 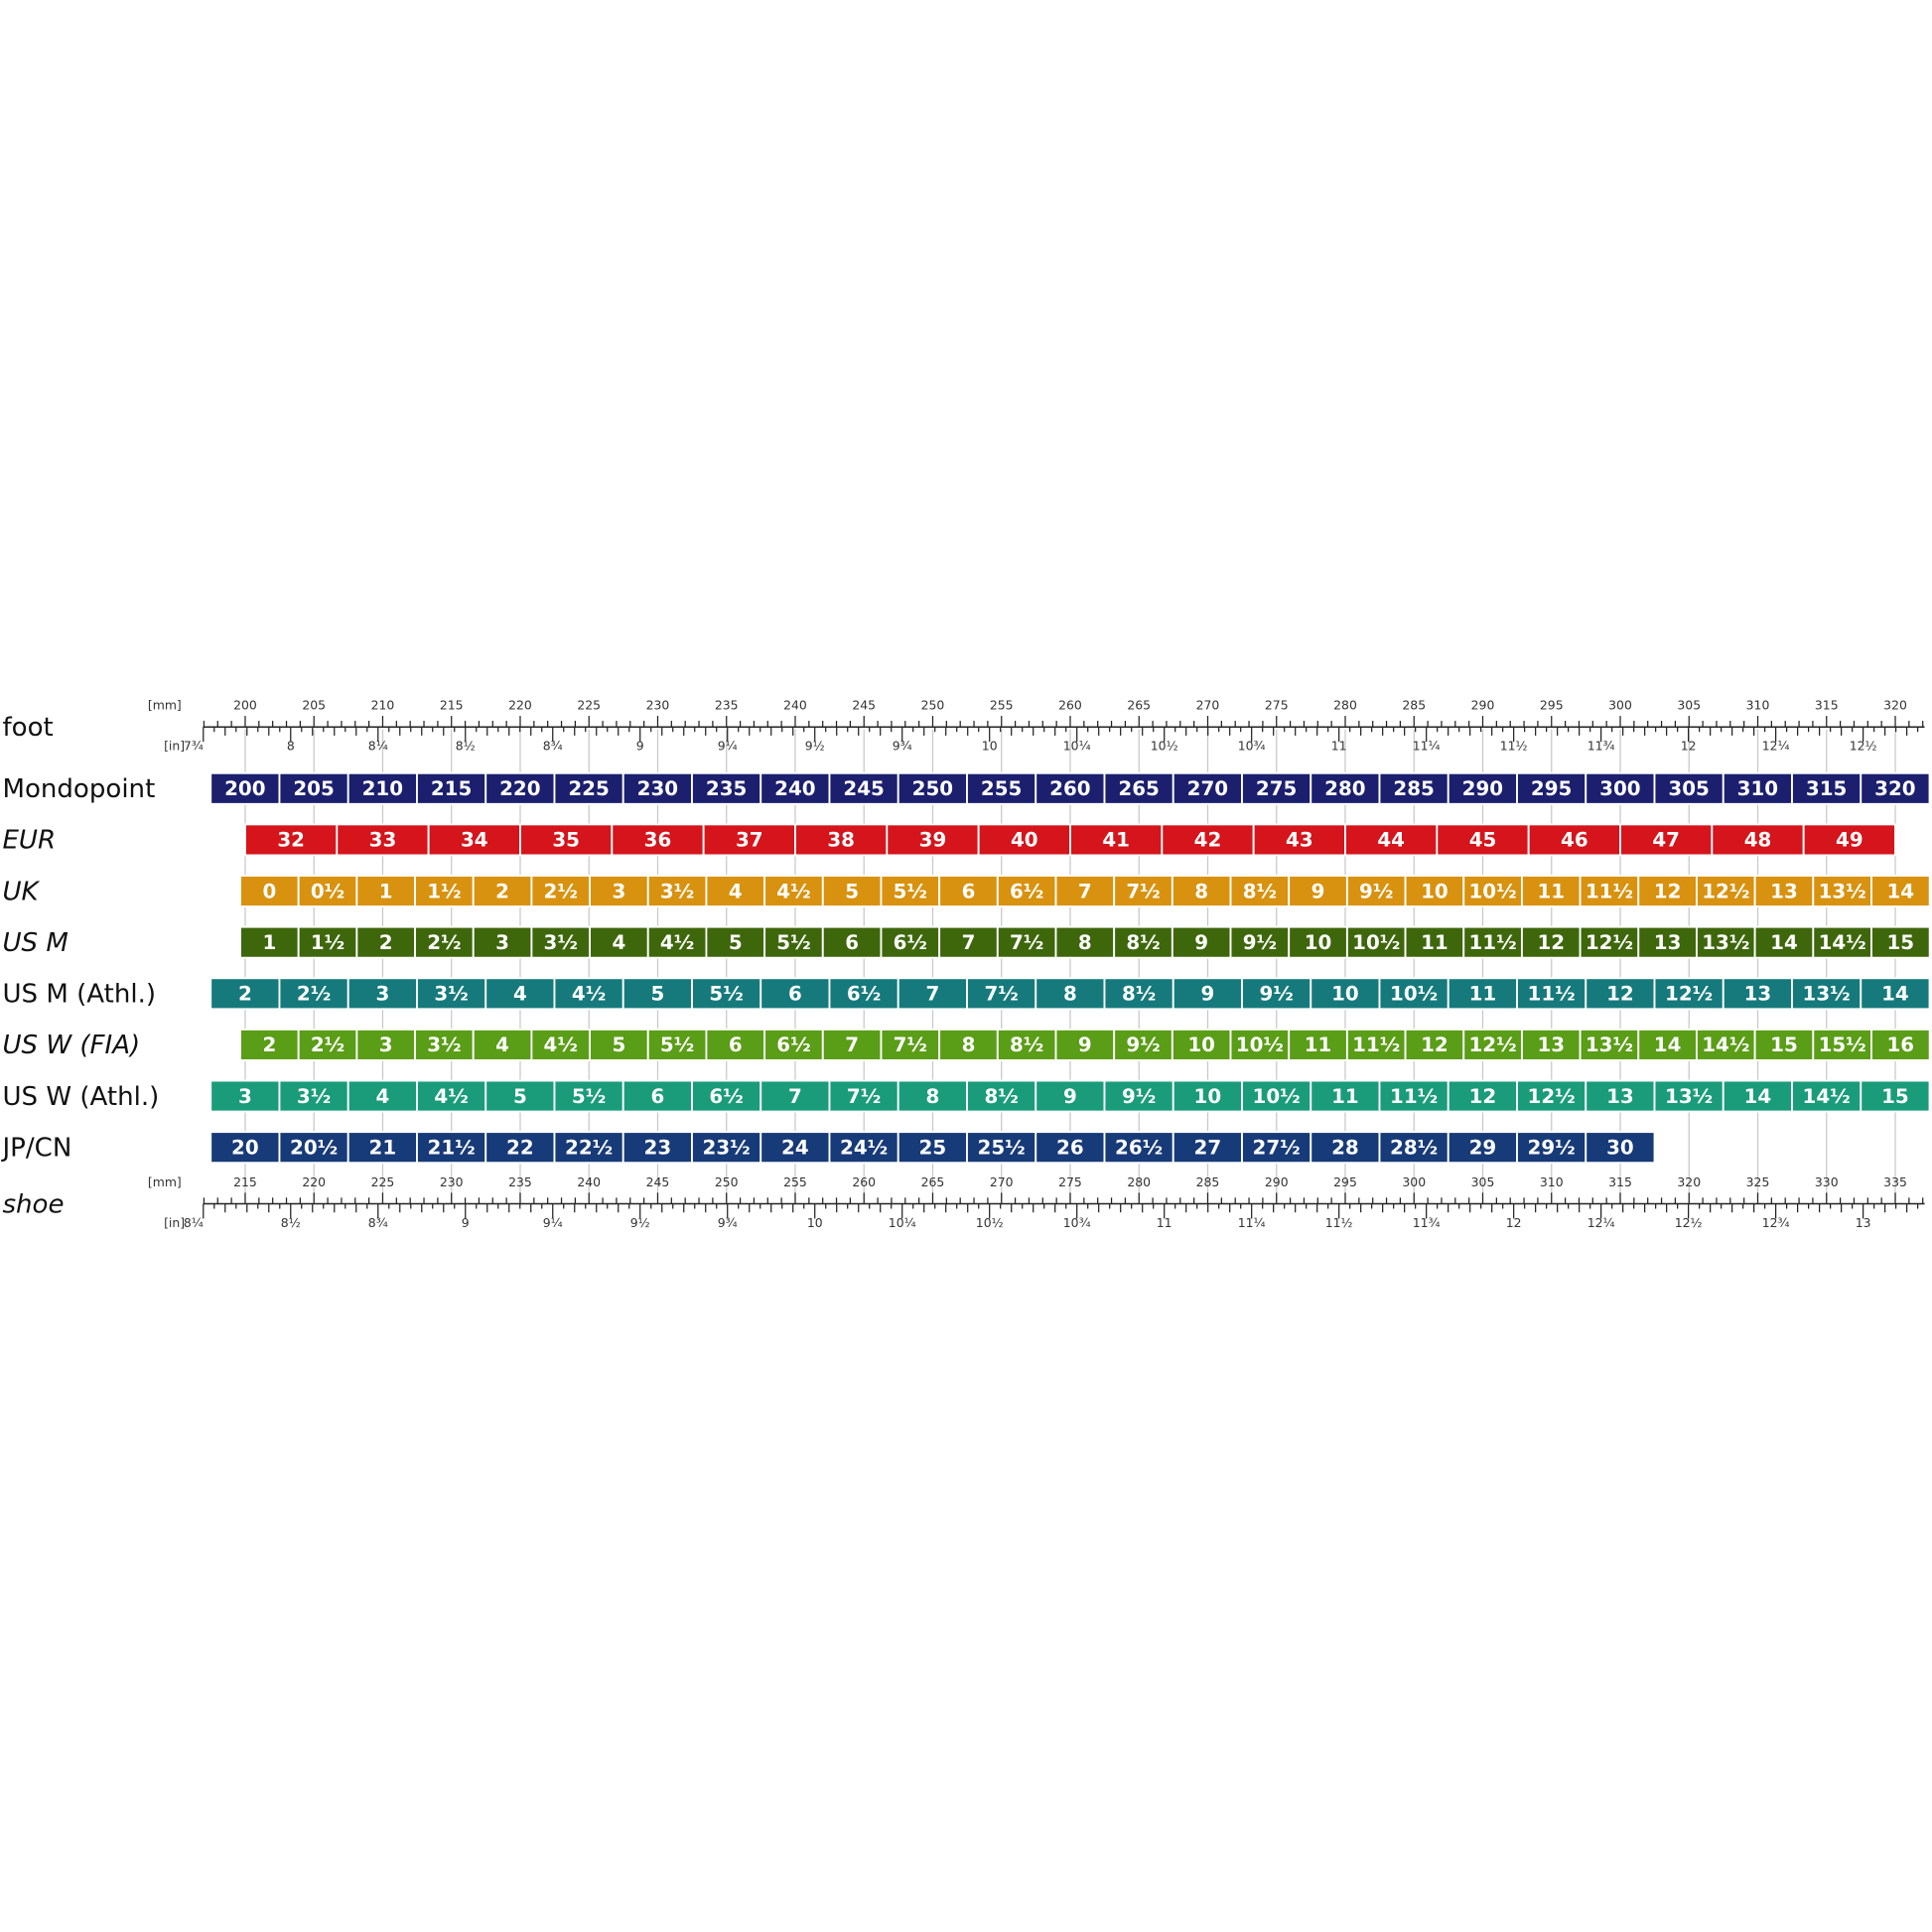 I want to click on size-label: 29½, so click(x=1552, y=1148).